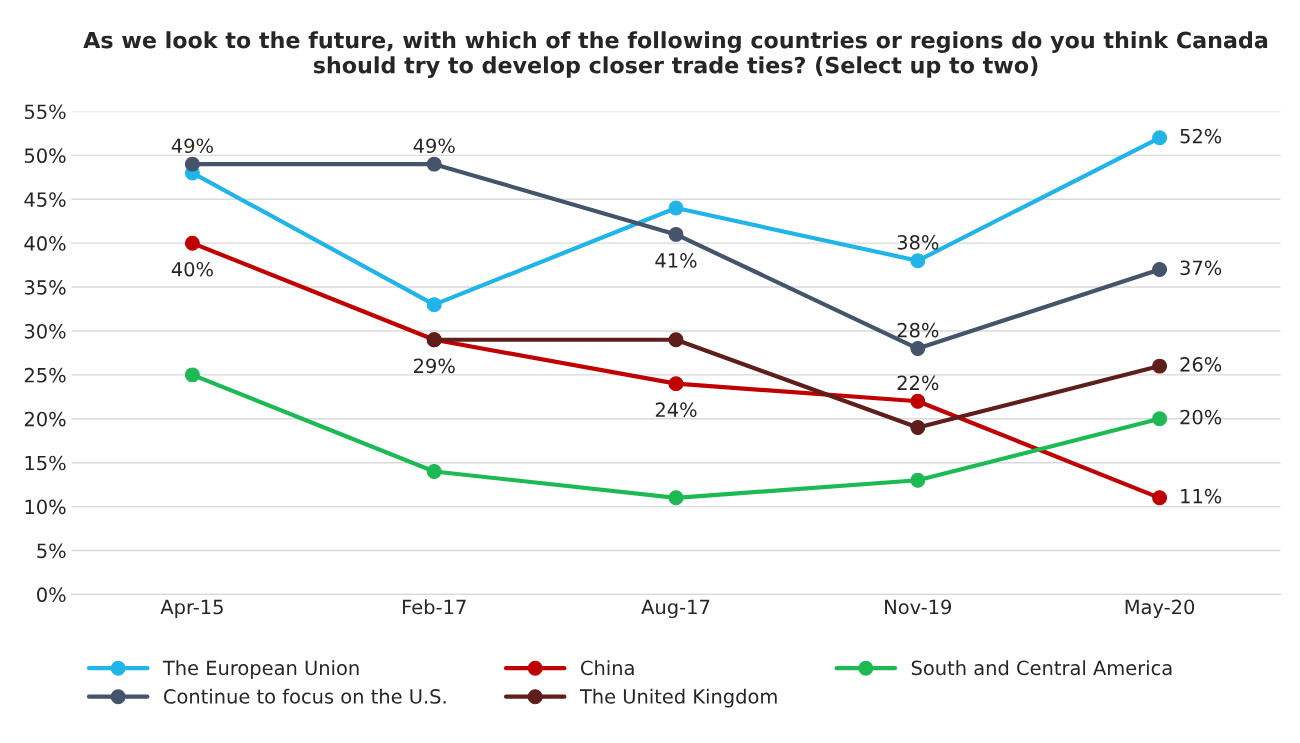 Image resolution: width=1300 pixels, height=743 pixels. I want to click on x-tick-label: Aug-17, so click(675, 609).